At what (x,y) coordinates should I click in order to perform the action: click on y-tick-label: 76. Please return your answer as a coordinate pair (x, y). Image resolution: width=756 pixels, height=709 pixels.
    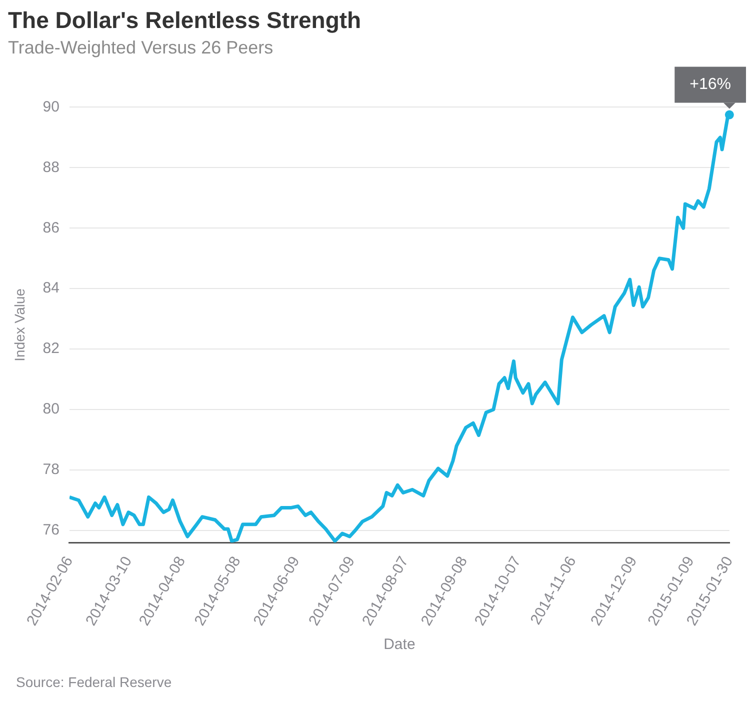
    Looking at the image, I should click on (51, 530).